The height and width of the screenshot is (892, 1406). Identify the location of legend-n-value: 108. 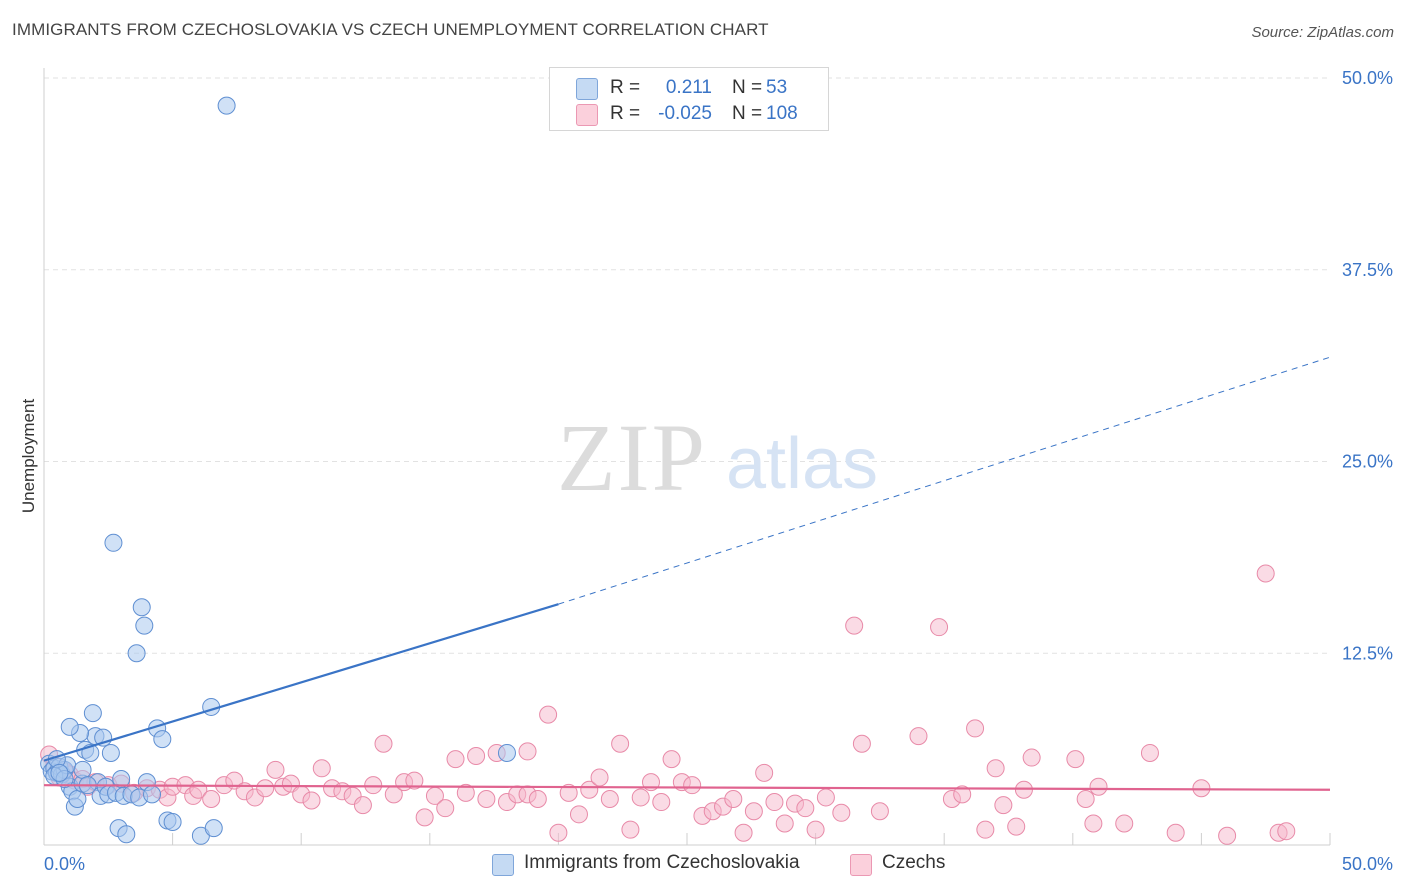
(782, 113).